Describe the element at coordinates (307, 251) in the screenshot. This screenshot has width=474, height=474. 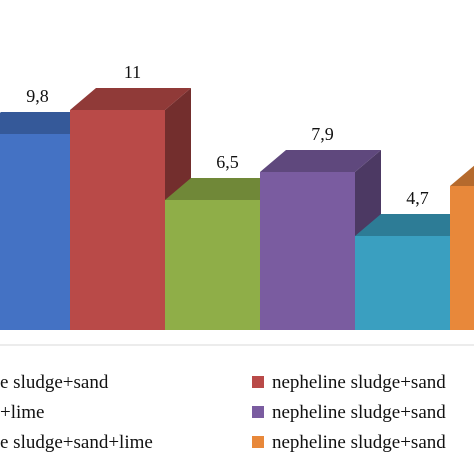
I see `bar-4-front` at that location.